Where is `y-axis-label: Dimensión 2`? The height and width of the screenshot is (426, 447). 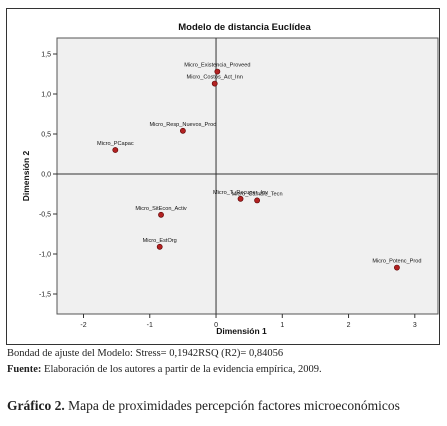
y-axis-label: Dimensión 2 is located at coordinates (26, 175).